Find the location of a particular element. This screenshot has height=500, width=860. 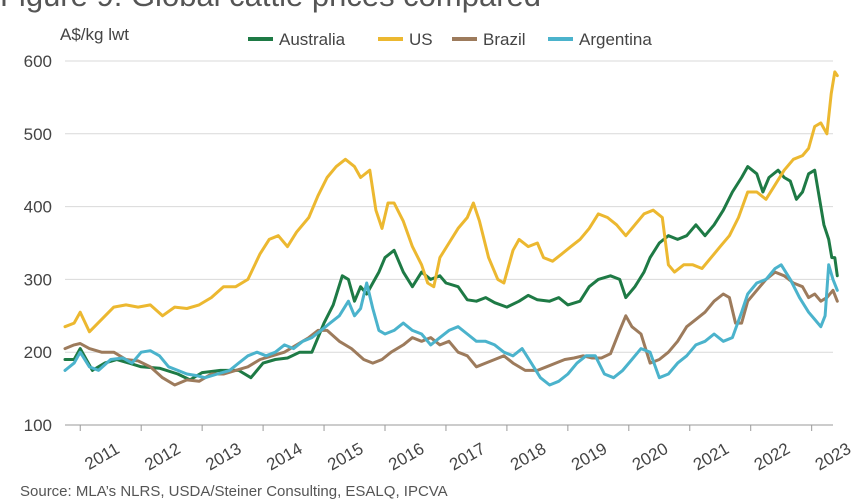

y-axis-label: A$/kg lwt is located at coordinates (94, 34).